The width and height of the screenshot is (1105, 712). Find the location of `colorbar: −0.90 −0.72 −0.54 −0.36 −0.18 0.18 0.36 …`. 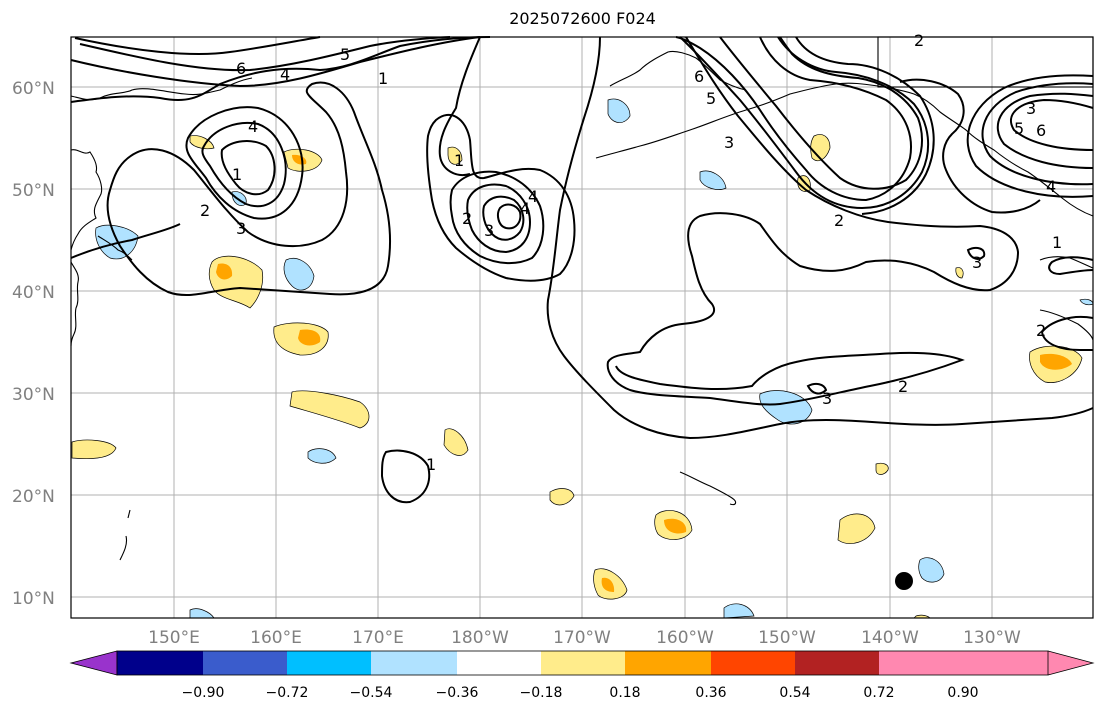

colorbar: −0.90 −0.72 −0.54 −0.36 −0.18 0.18 0.36 … is located at coordinates (582, 675).